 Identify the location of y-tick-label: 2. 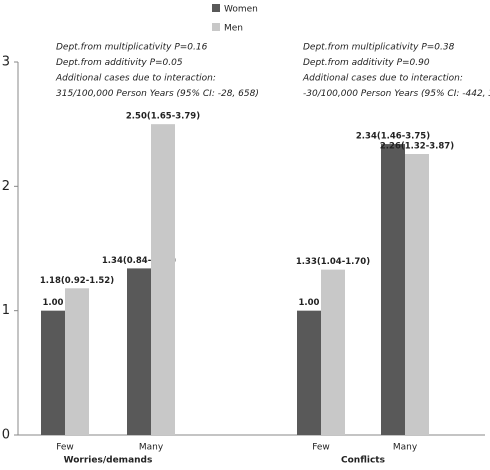
(6, 186).